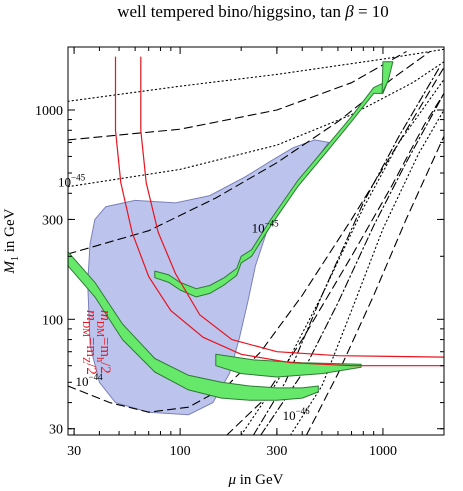  I want to click on x-tick-label: 30, so click(74, 451).